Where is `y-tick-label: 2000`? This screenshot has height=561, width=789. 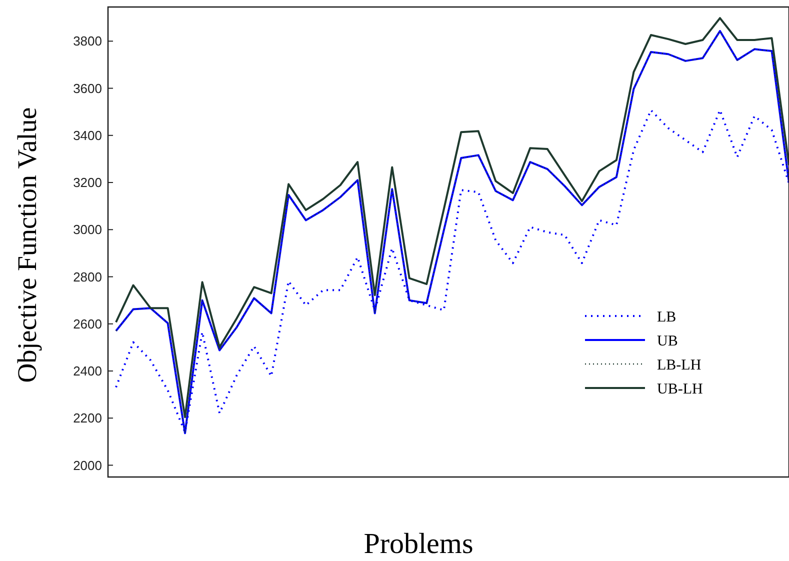 y-tick-label: 2000 is located at coordinates (87, 465).